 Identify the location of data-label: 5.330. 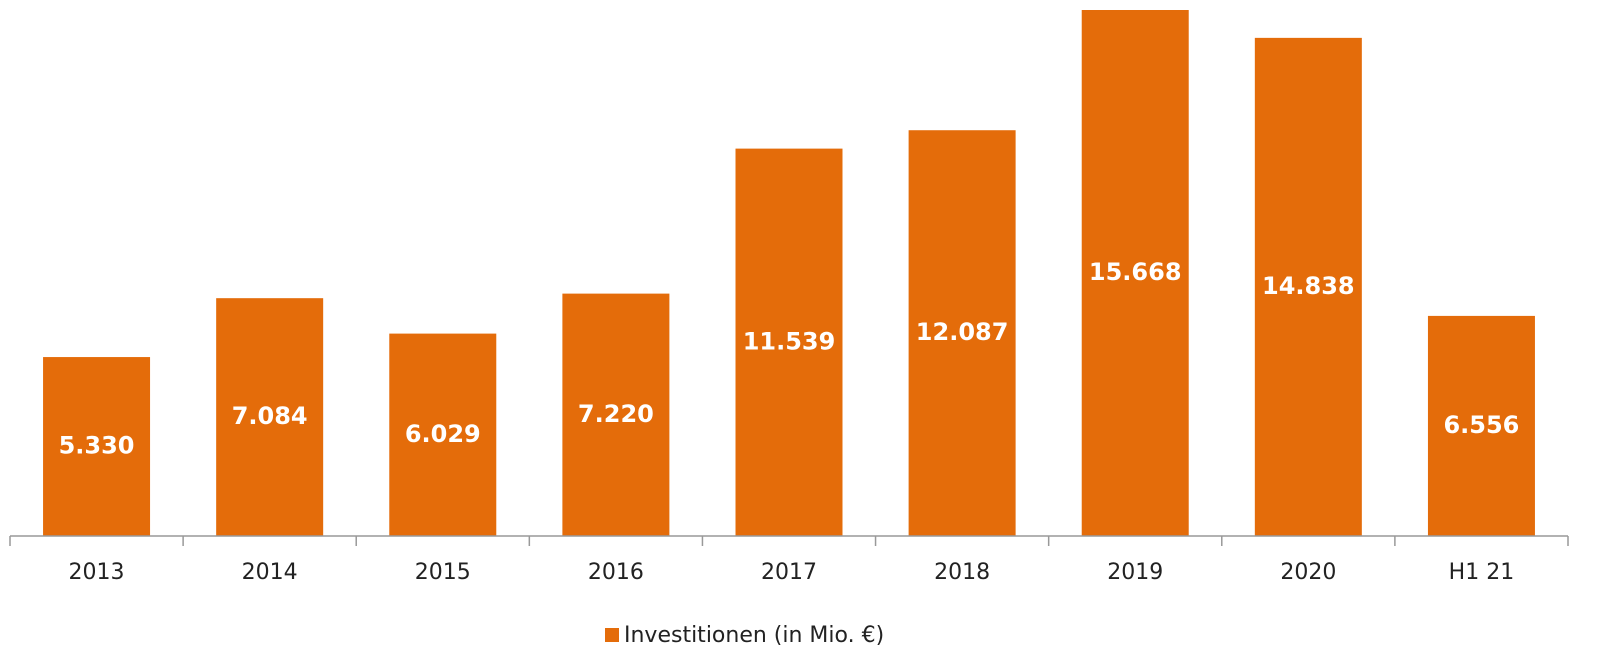
(97, 446).